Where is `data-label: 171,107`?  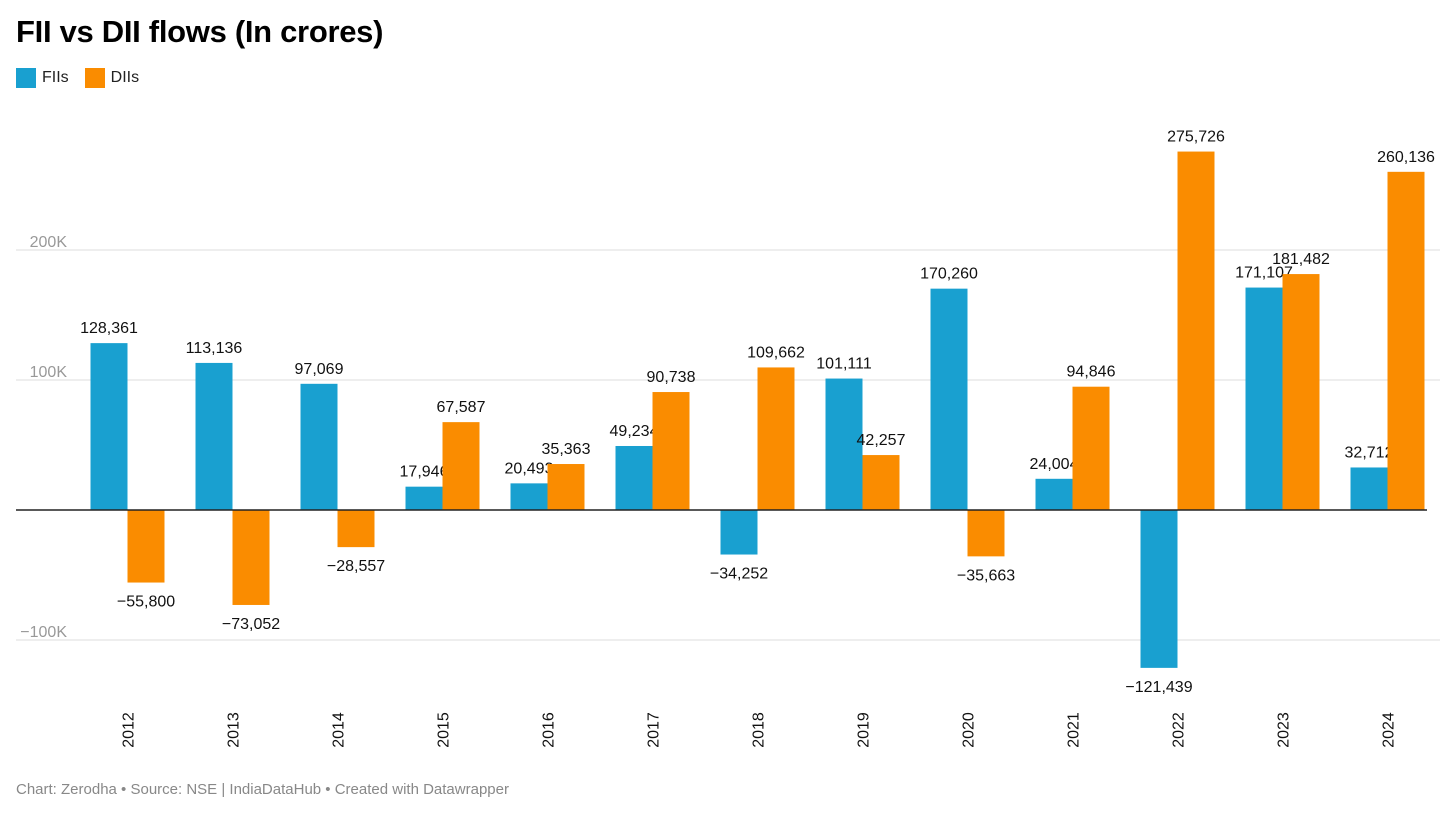 data-label: 171,107 is located at coordinates (1264, 273).